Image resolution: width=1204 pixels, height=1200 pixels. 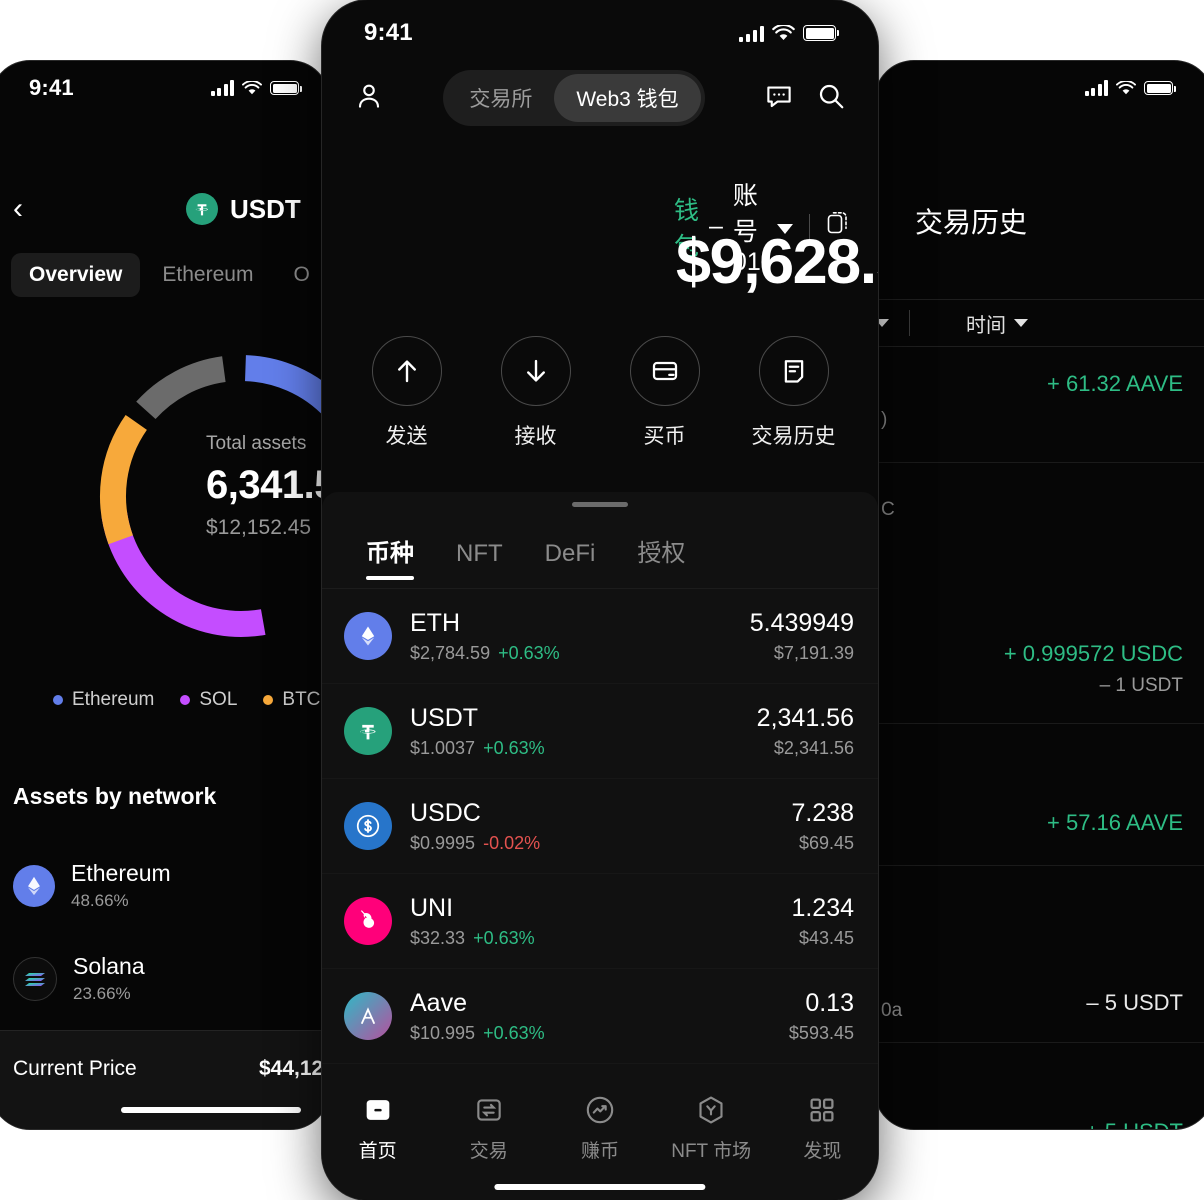 I want to click on swap-icon, so click(x=489, y=1110).